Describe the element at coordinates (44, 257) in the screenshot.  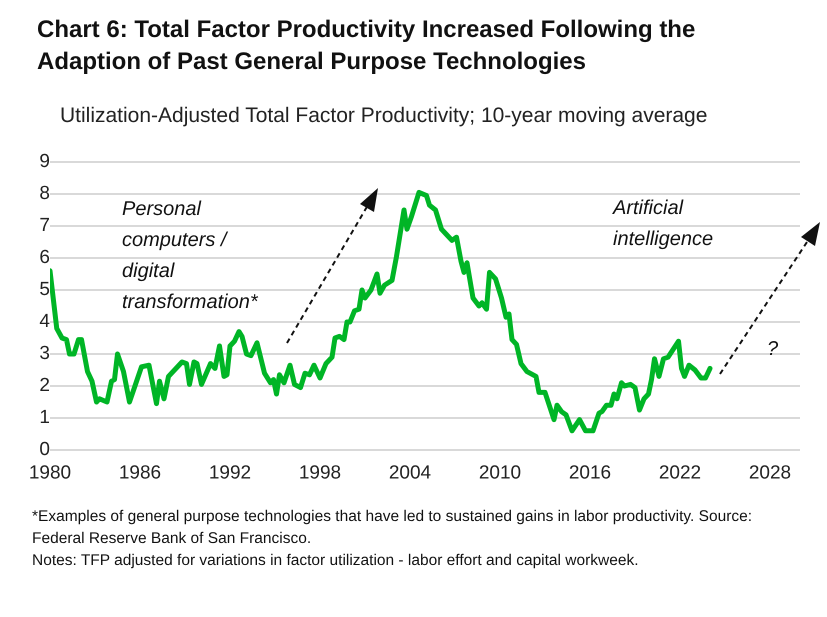
I see `y-tick-label: 6` at that location.